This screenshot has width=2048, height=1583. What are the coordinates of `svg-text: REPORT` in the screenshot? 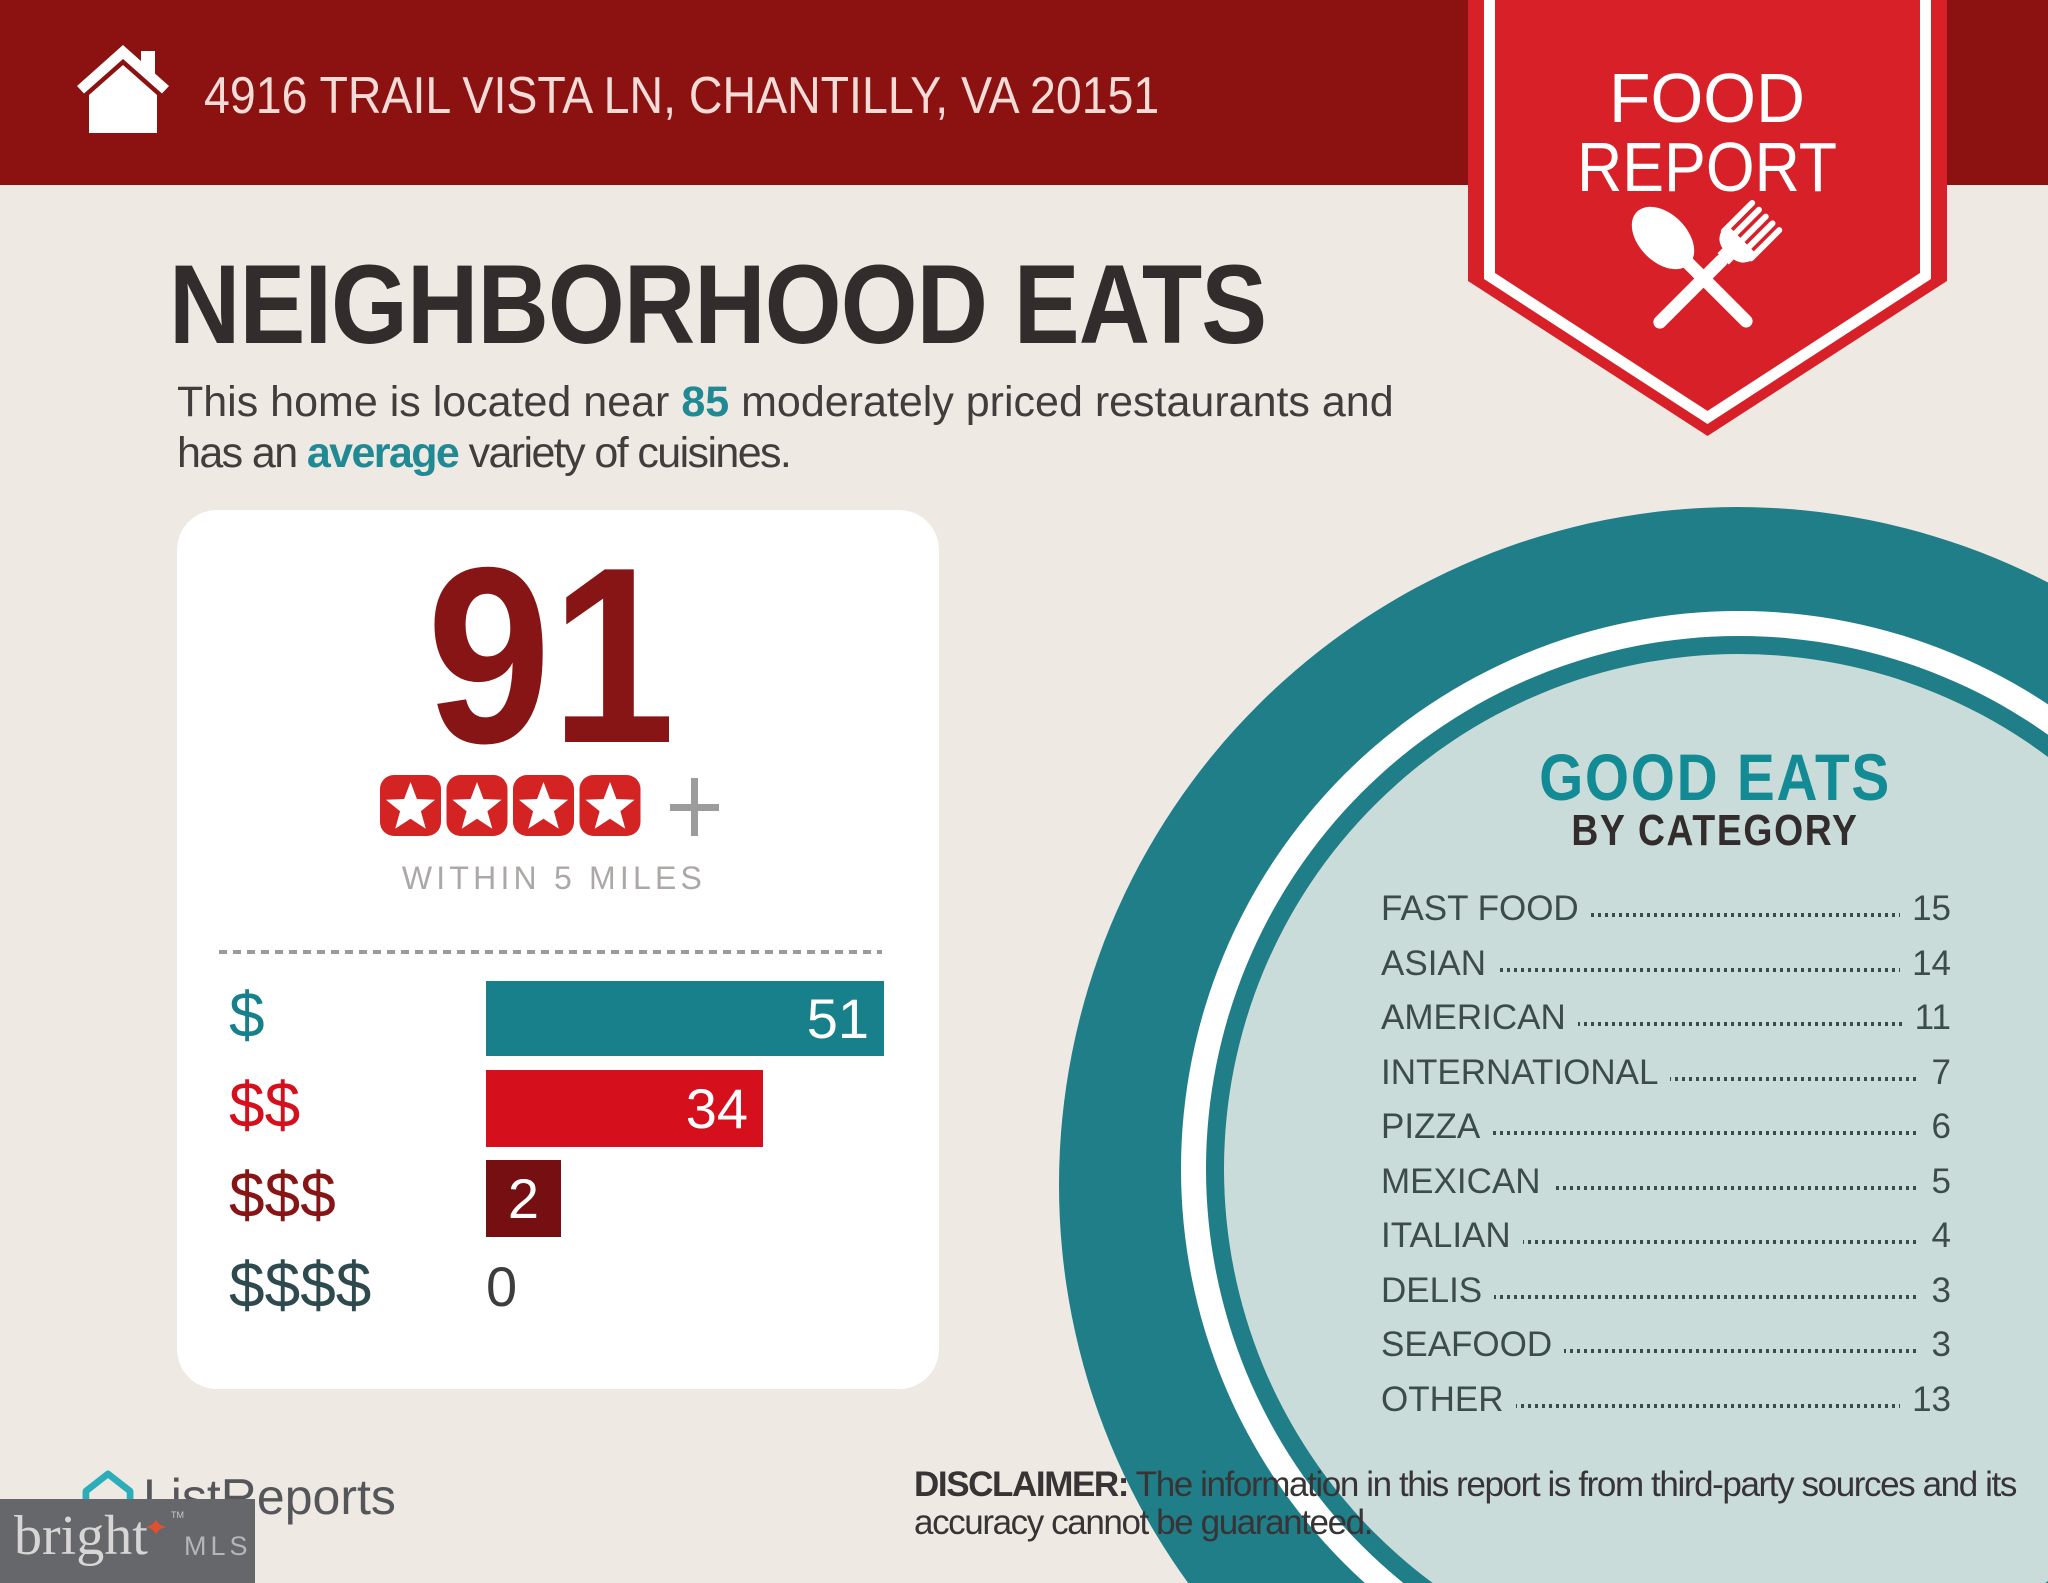 It's located at (1707, 167).